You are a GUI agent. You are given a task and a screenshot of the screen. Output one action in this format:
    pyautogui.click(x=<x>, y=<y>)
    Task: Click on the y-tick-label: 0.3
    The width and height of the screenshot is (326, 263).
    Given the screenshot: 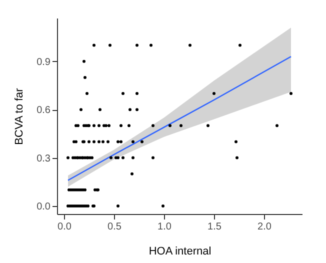 What is the action you would take?
    pyautogui.click(x=43, y=158)
    